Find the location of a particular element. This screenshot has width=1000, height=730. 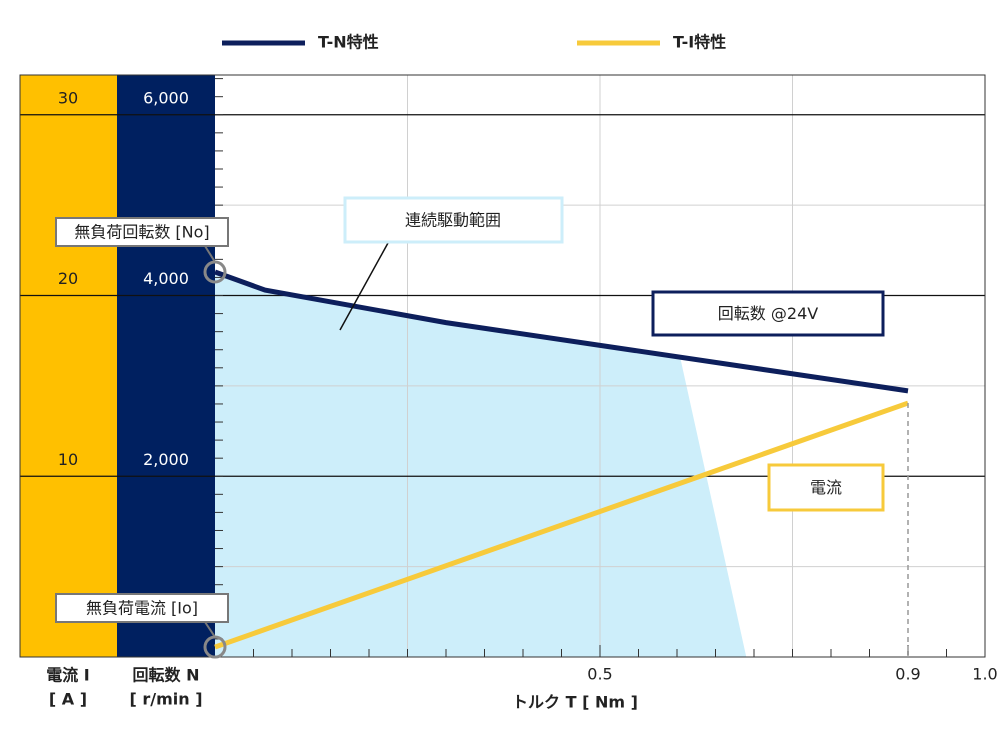

y2-axis-title: [ A ] is located at coordinates (68, 699).